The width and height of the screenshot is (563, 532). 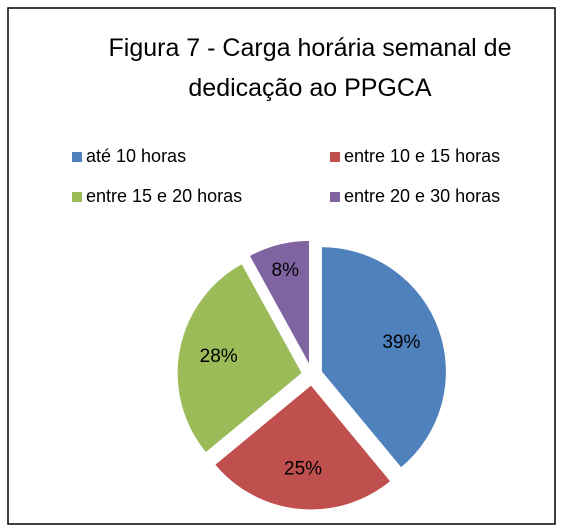 I want to click on legend-label: até 10 horas, so click(x=136, y=156).